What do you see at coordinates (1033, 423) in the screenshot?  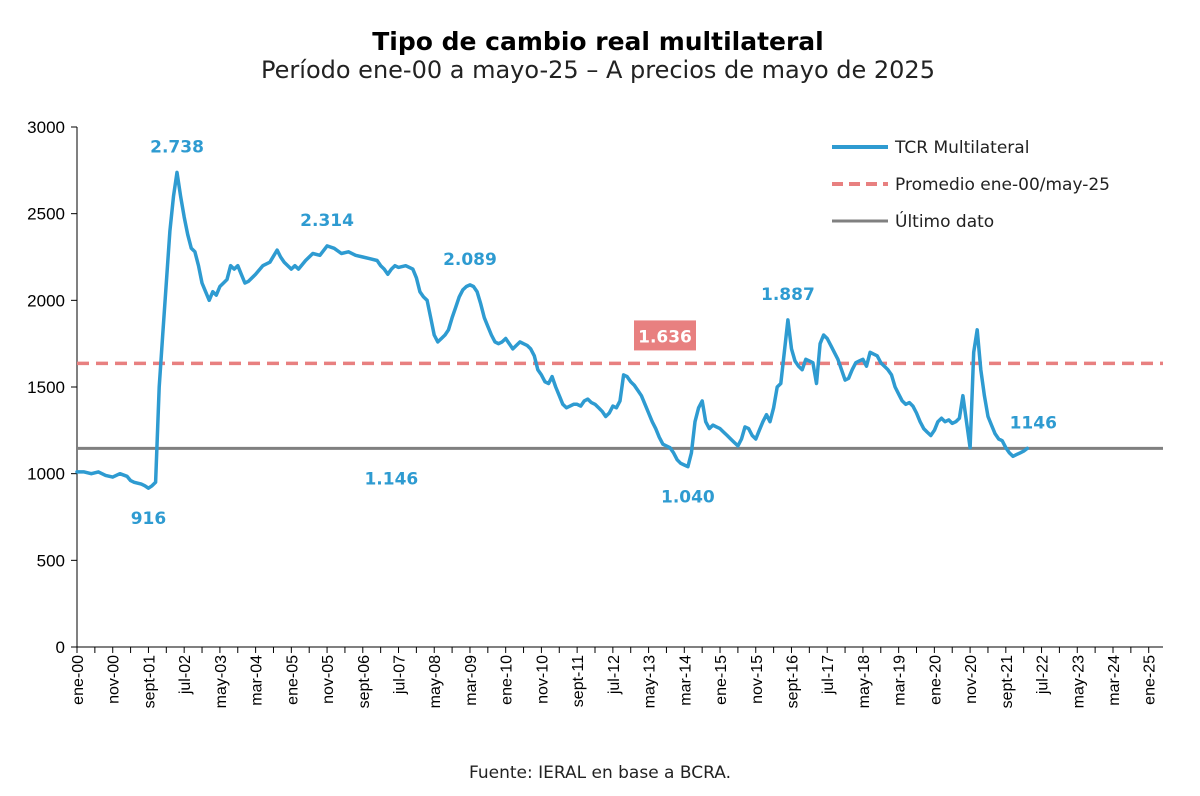 I see `data-label: 1146` at bounding box center [1033, 423].